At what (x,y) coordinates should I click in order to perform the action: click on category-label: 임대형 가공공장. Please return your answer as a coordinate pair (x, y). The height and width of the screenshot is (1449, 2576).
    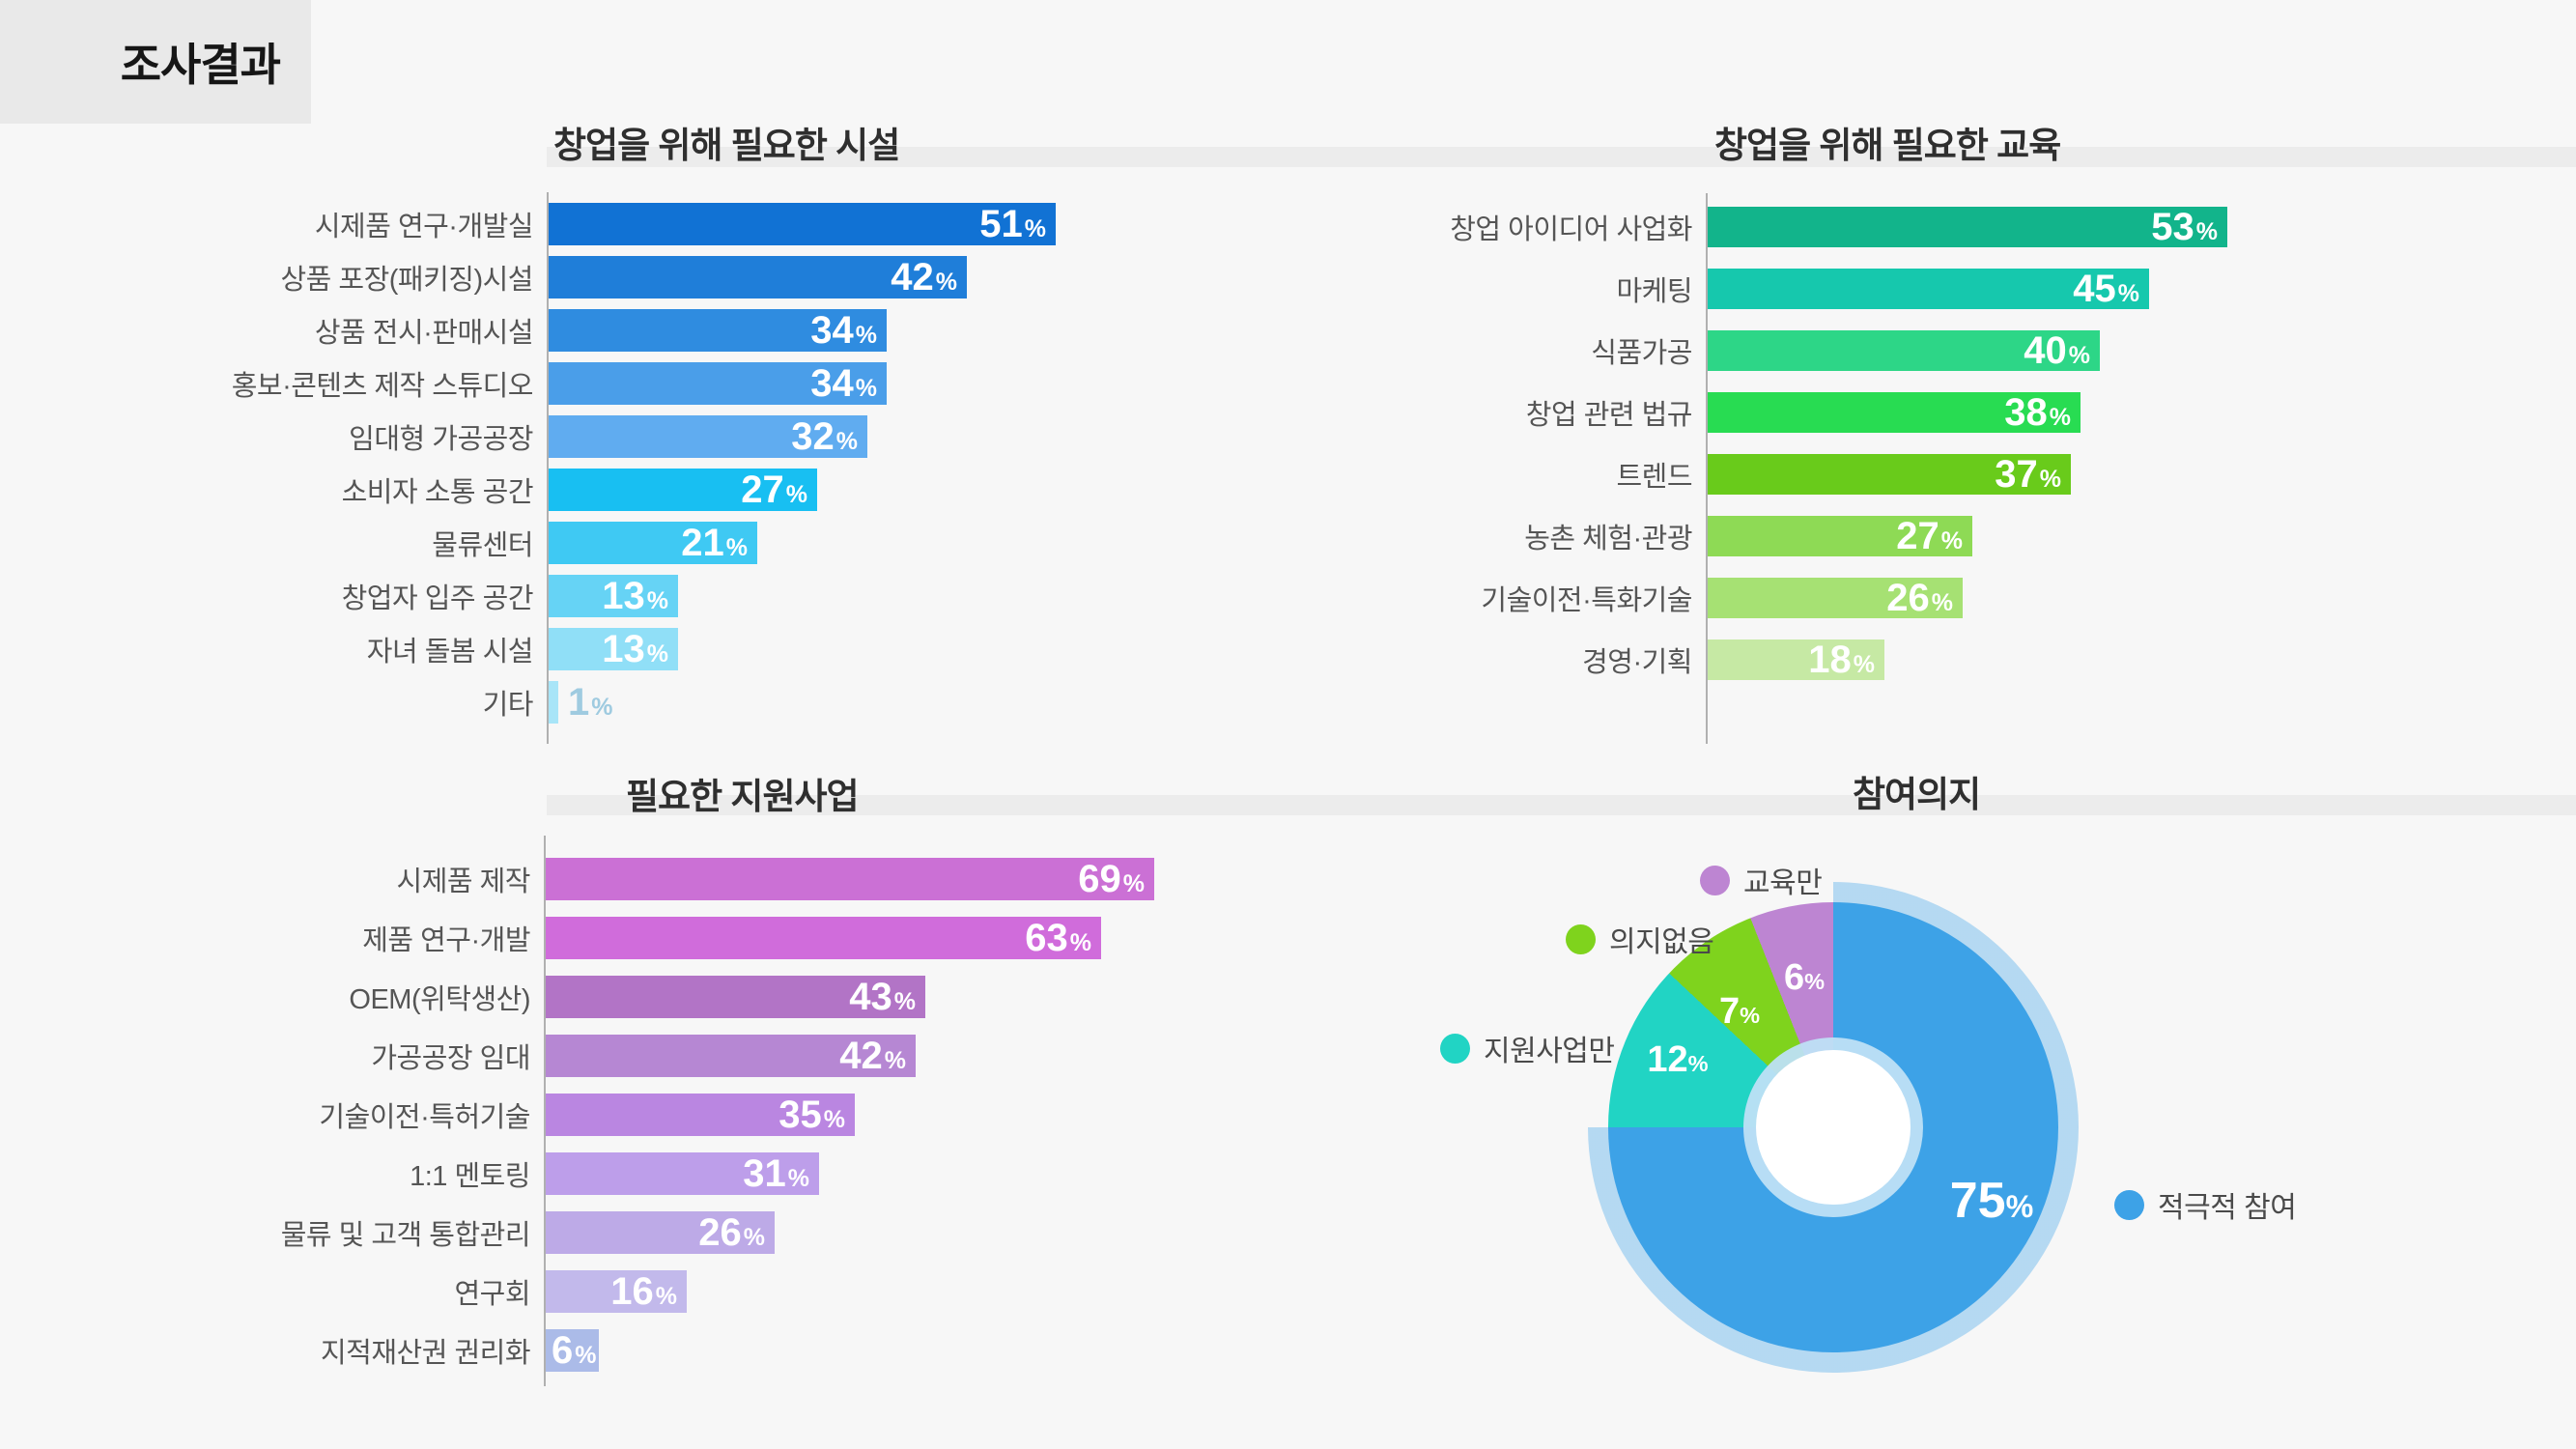
    Looking at the image, I should click on (441, 439).